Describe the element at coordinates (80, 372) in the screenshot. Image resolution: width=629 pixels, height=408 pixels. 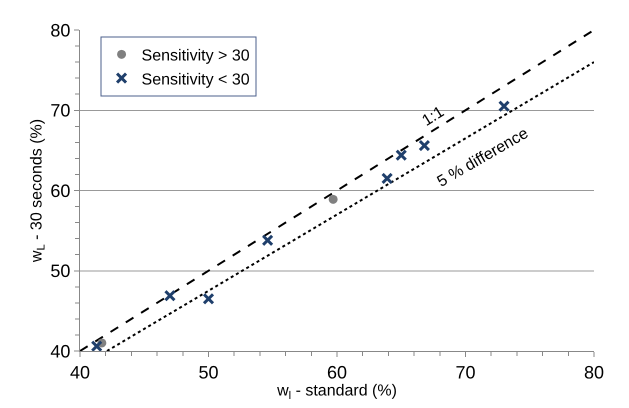
I see `x-tick-label: 40` at that location.